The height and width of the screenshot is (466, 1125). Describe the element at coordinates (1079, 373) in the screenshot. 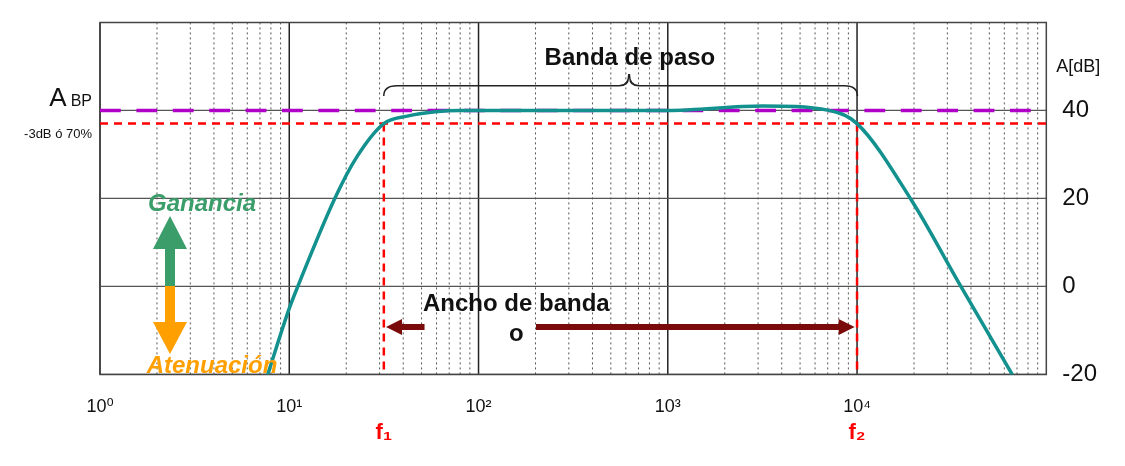

I see `y-tick-label: -20` at that location.